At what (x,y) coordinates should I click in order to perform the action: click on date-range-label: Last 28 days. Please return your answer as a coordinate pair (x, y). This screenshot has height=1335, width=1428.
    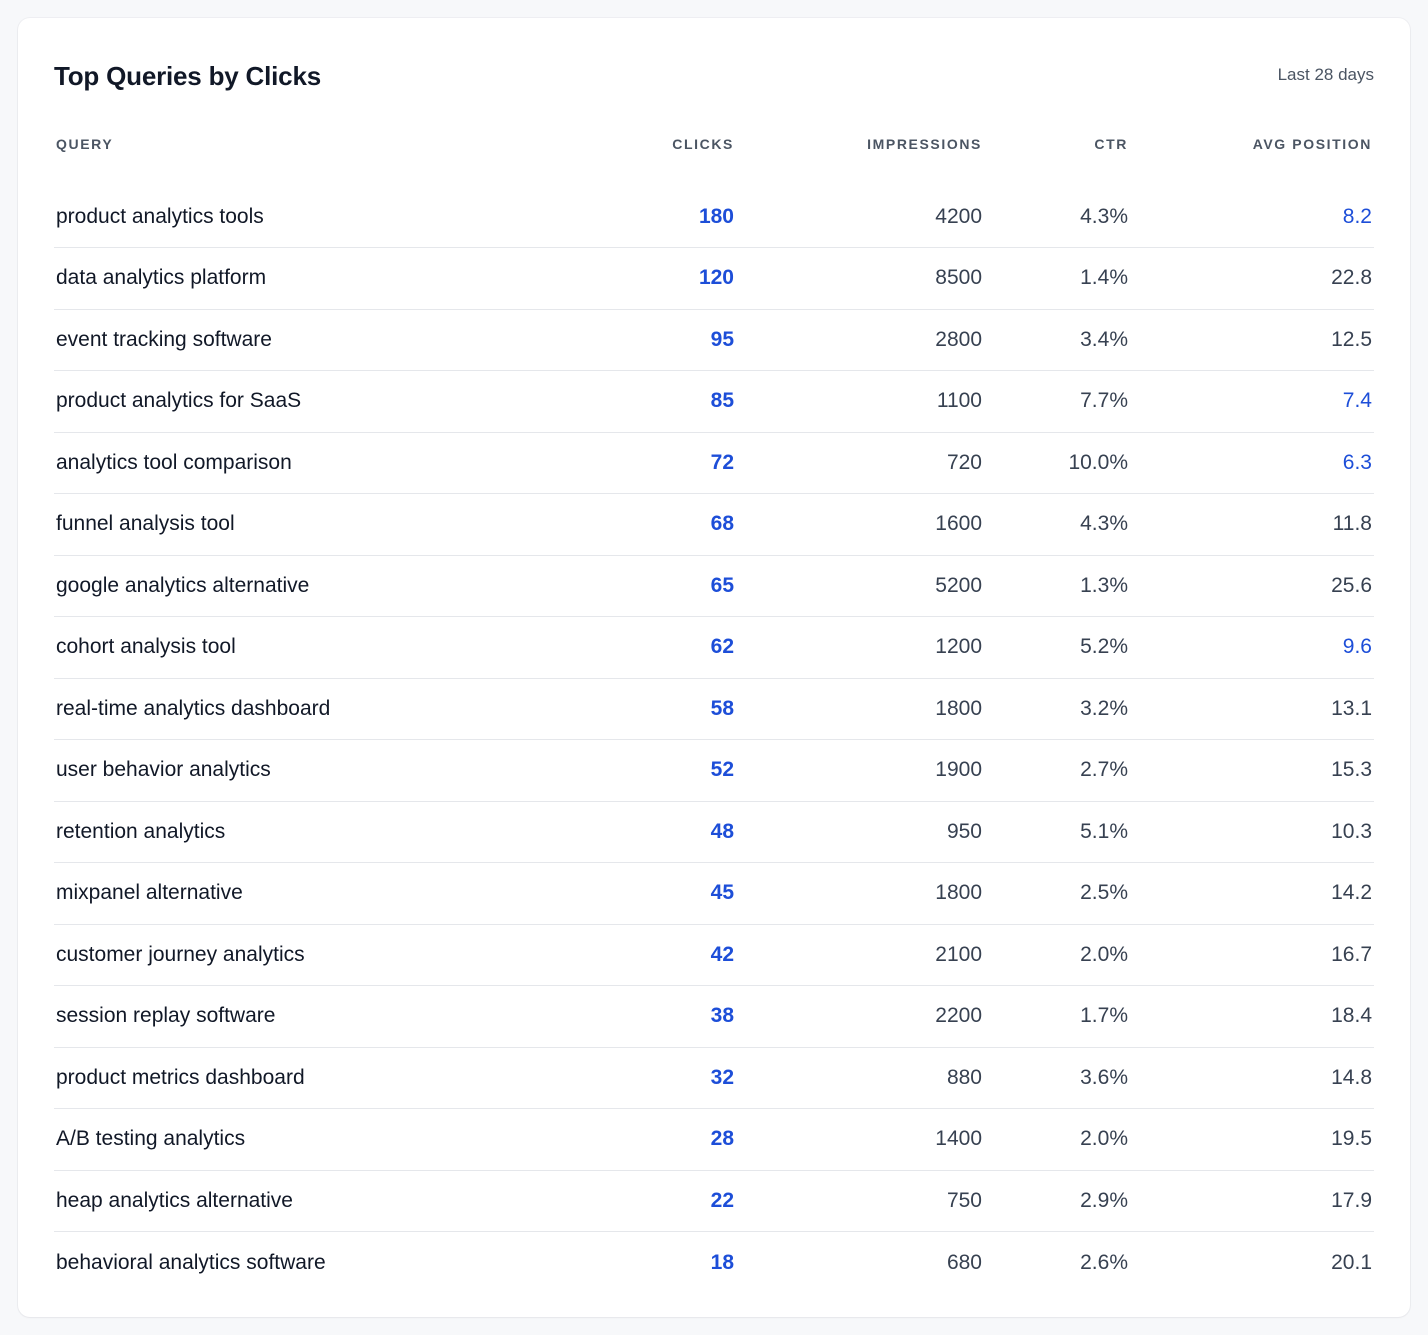
    Looking at the image, I should click on (1325, 74).